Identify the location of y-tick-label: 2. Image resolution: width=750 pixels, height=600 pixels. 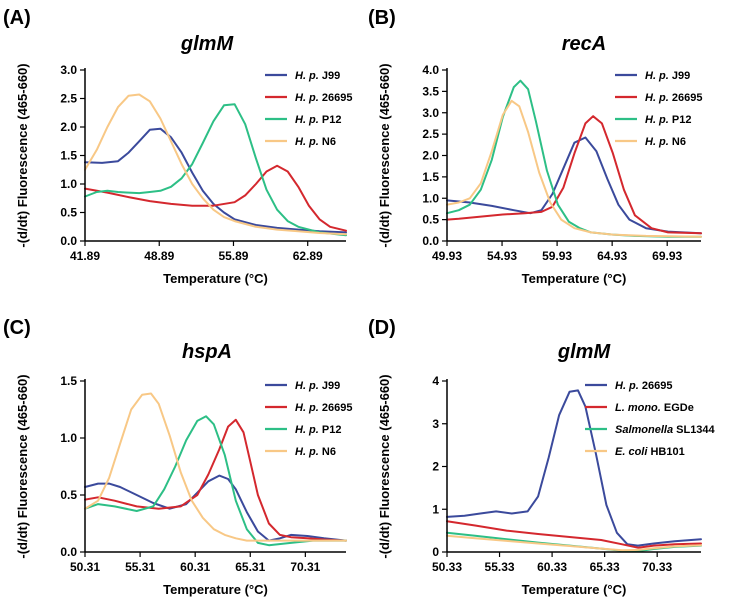
(435, 467).